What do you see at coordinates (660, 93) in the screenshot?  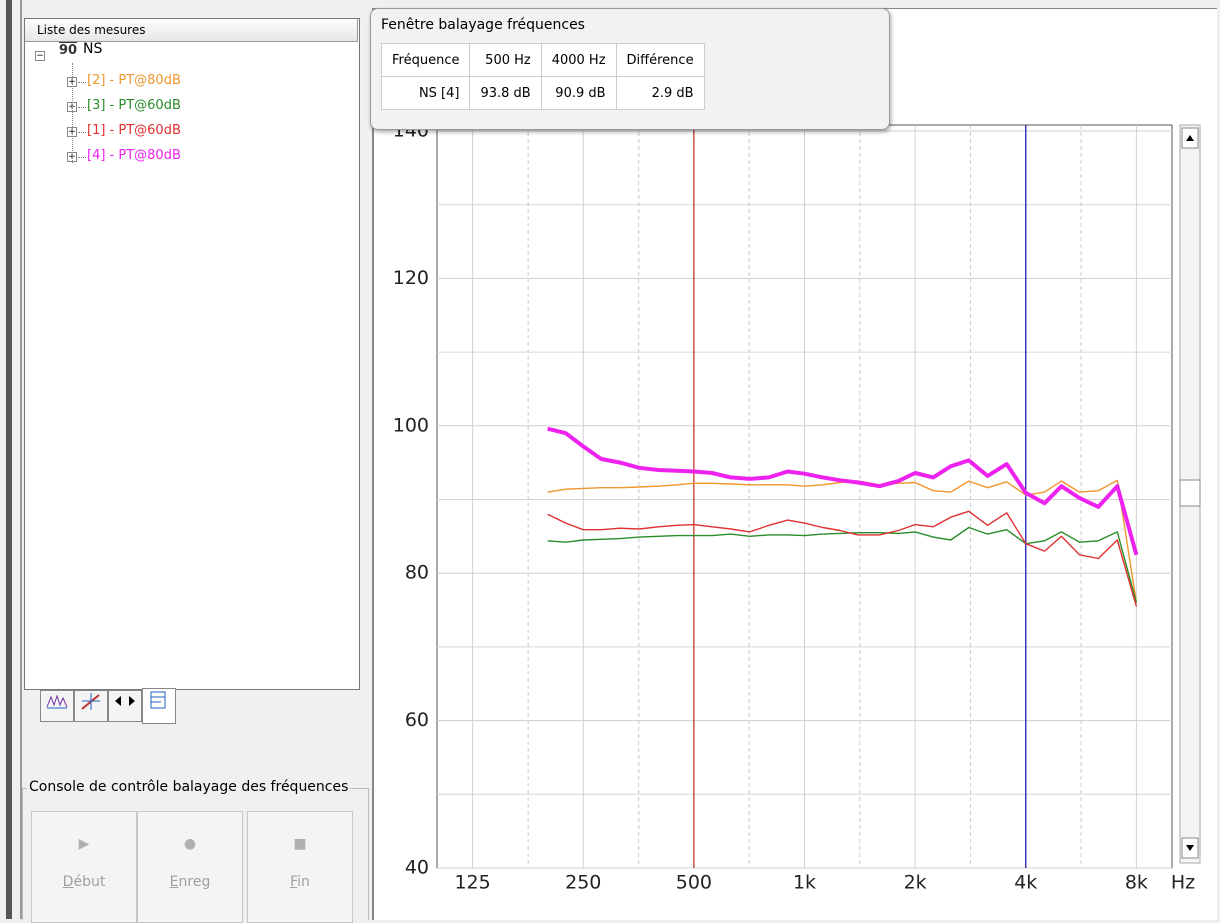 I see `table-cell: 2.9 dB` at bounding box center [660, 93].